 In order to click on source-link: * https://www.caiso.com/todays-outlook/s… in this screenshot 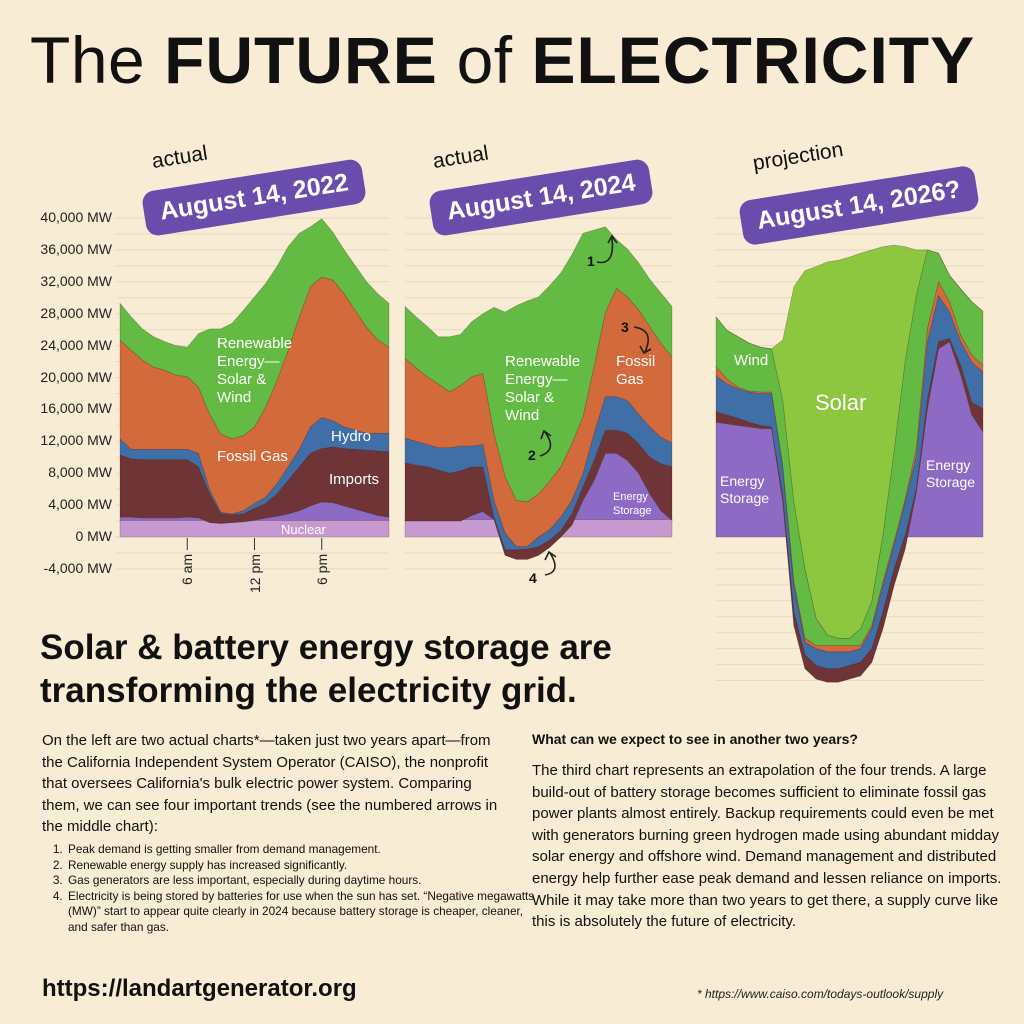, I will do `click(820, 994)`.